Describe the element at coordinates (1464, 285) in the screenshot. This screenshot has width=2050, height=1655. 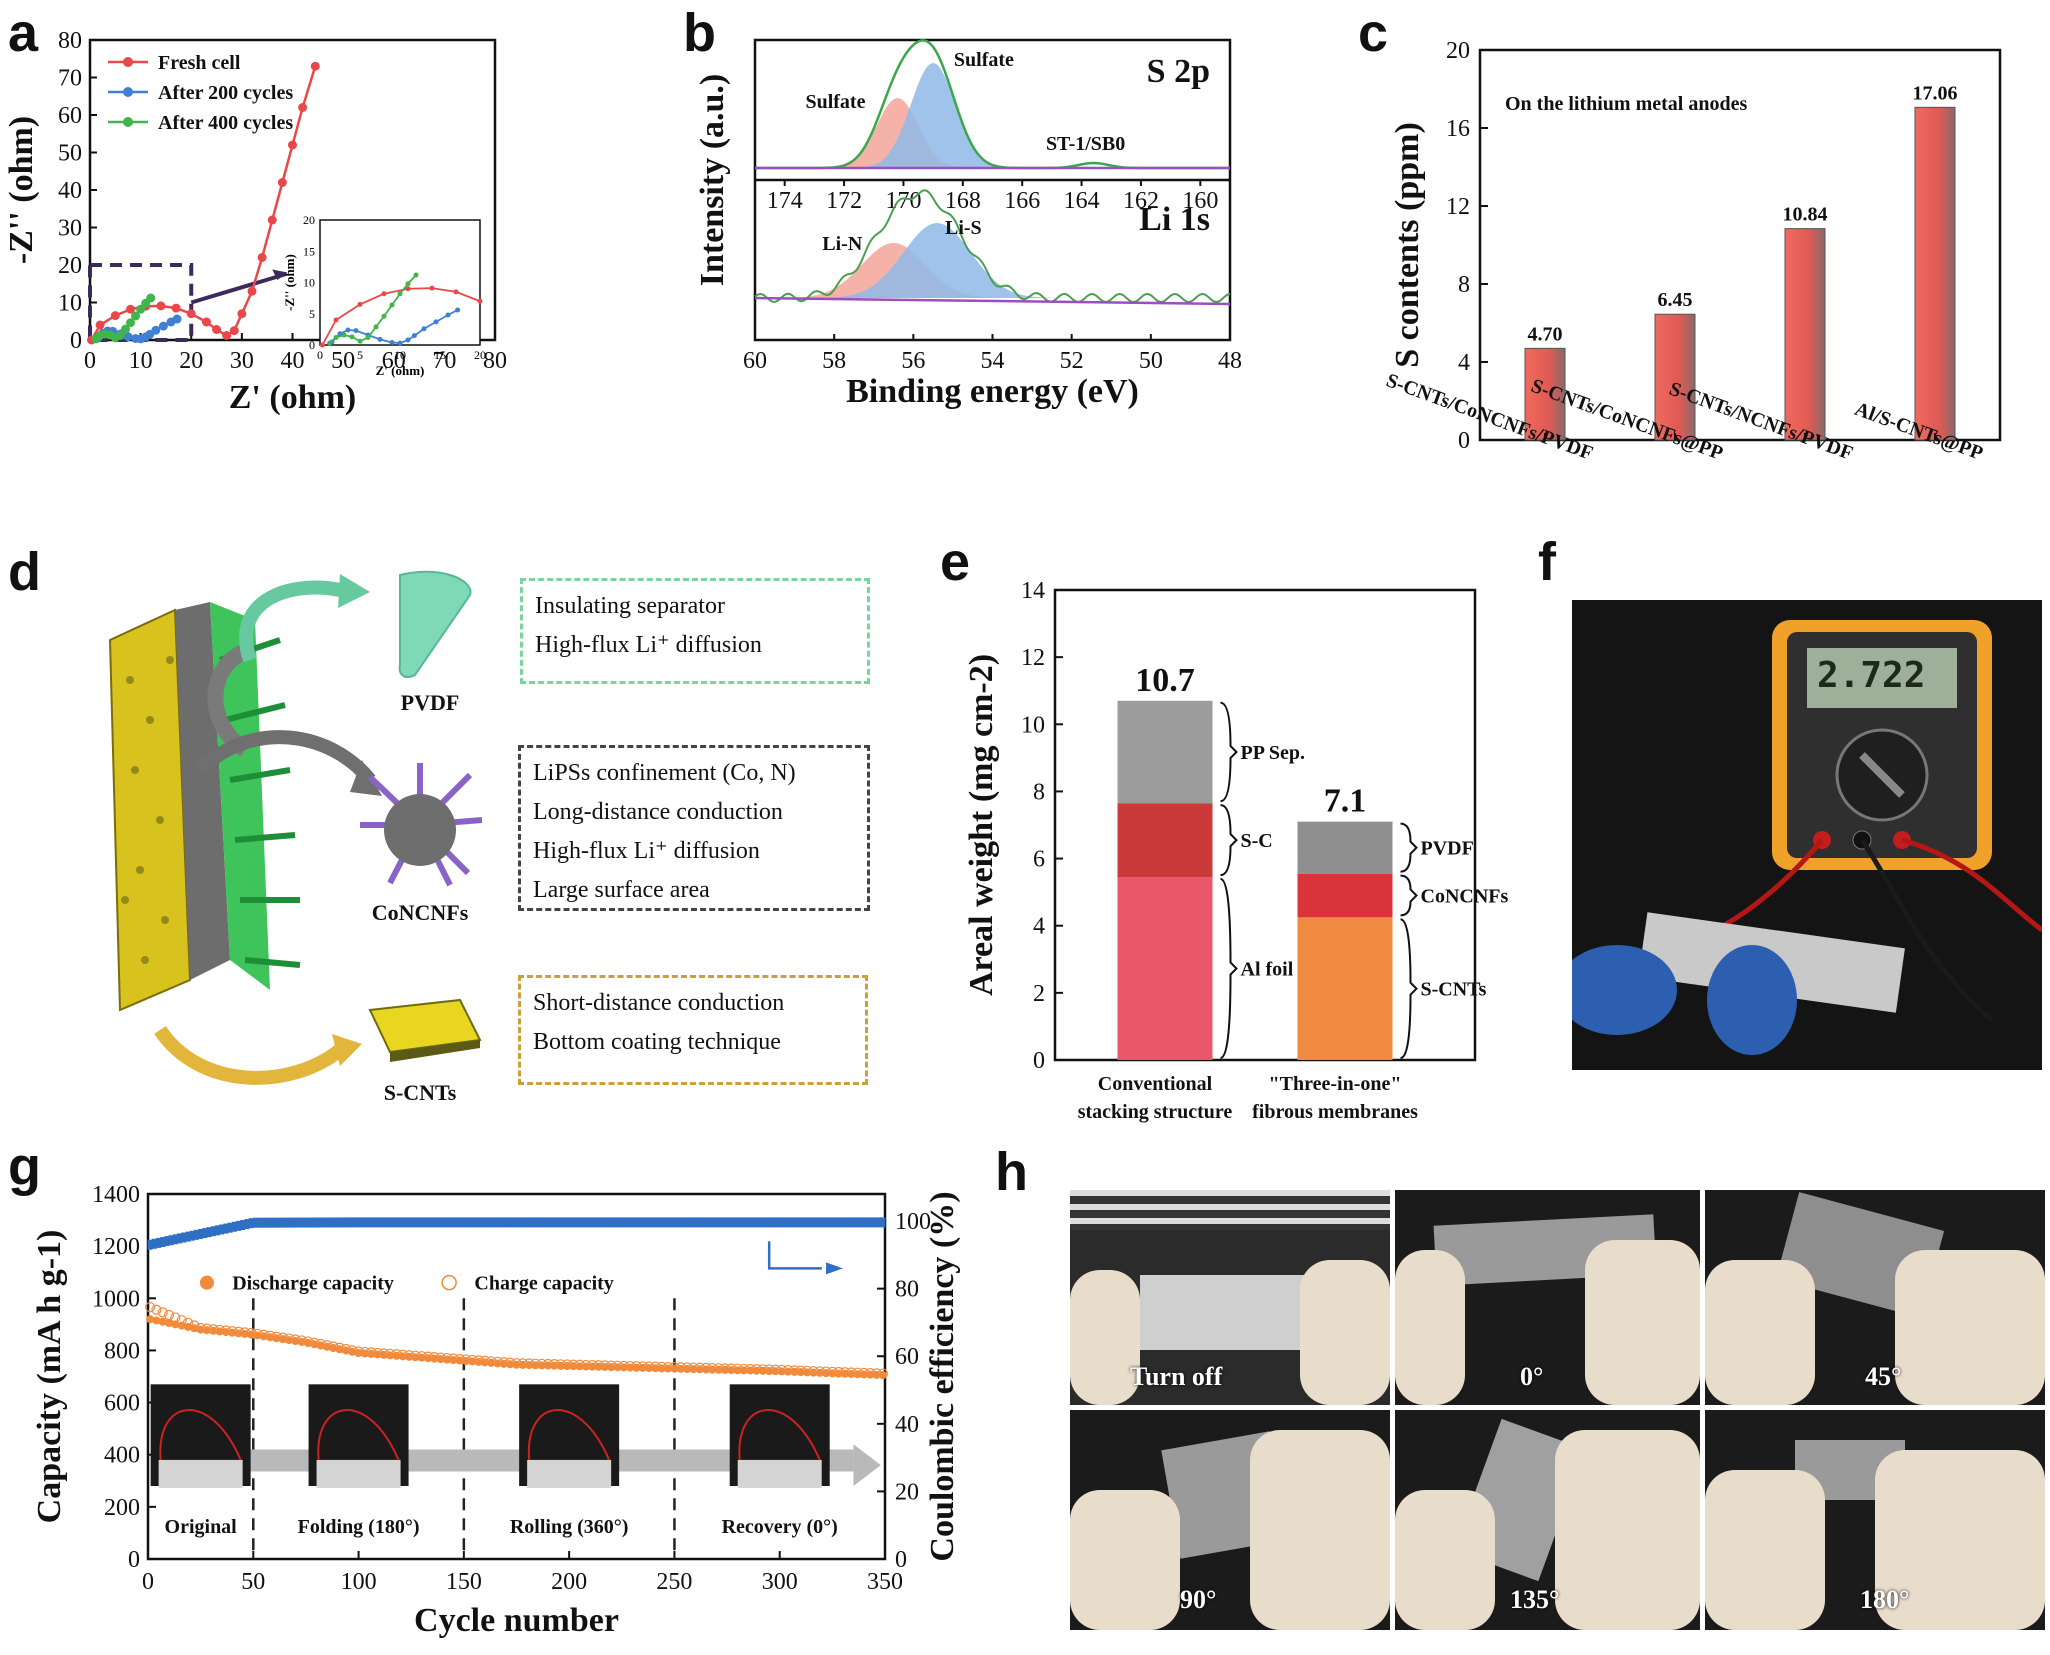
I see `y-tick-label-c: 8` at that location.